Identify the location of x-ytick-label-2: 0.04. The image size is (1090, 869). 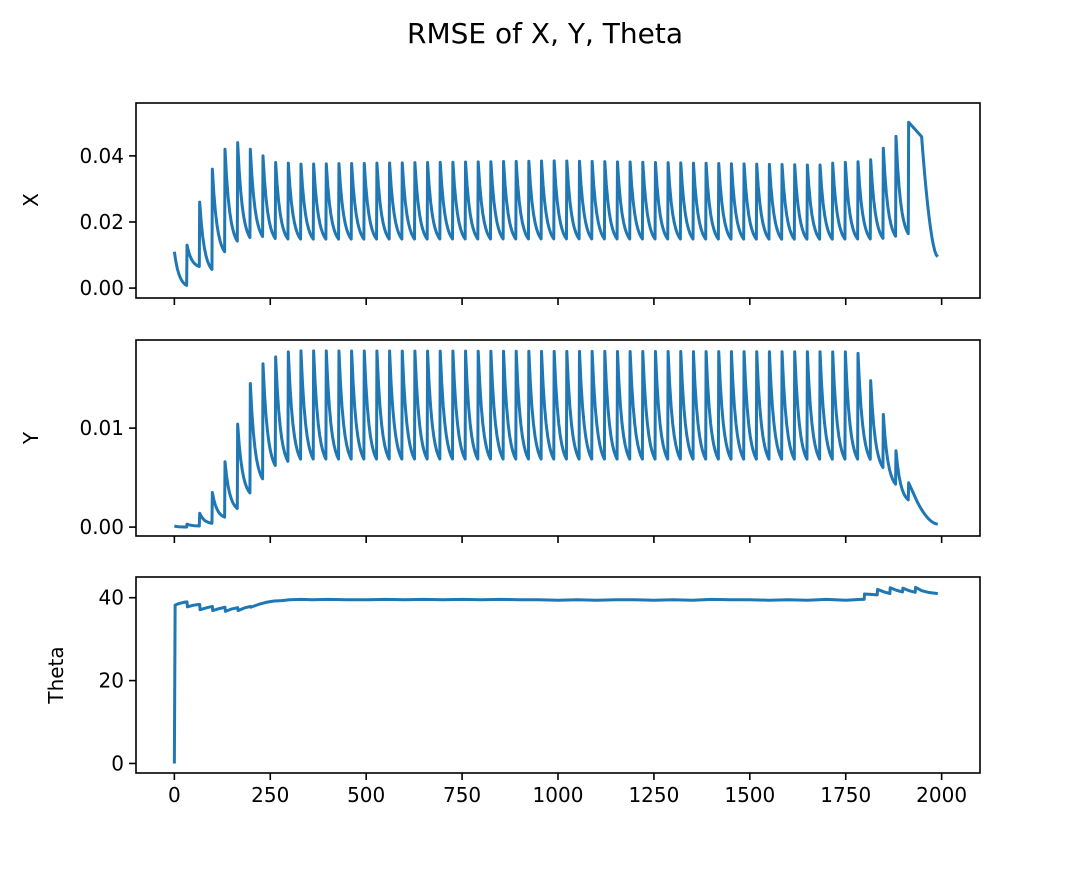
(101, 156).